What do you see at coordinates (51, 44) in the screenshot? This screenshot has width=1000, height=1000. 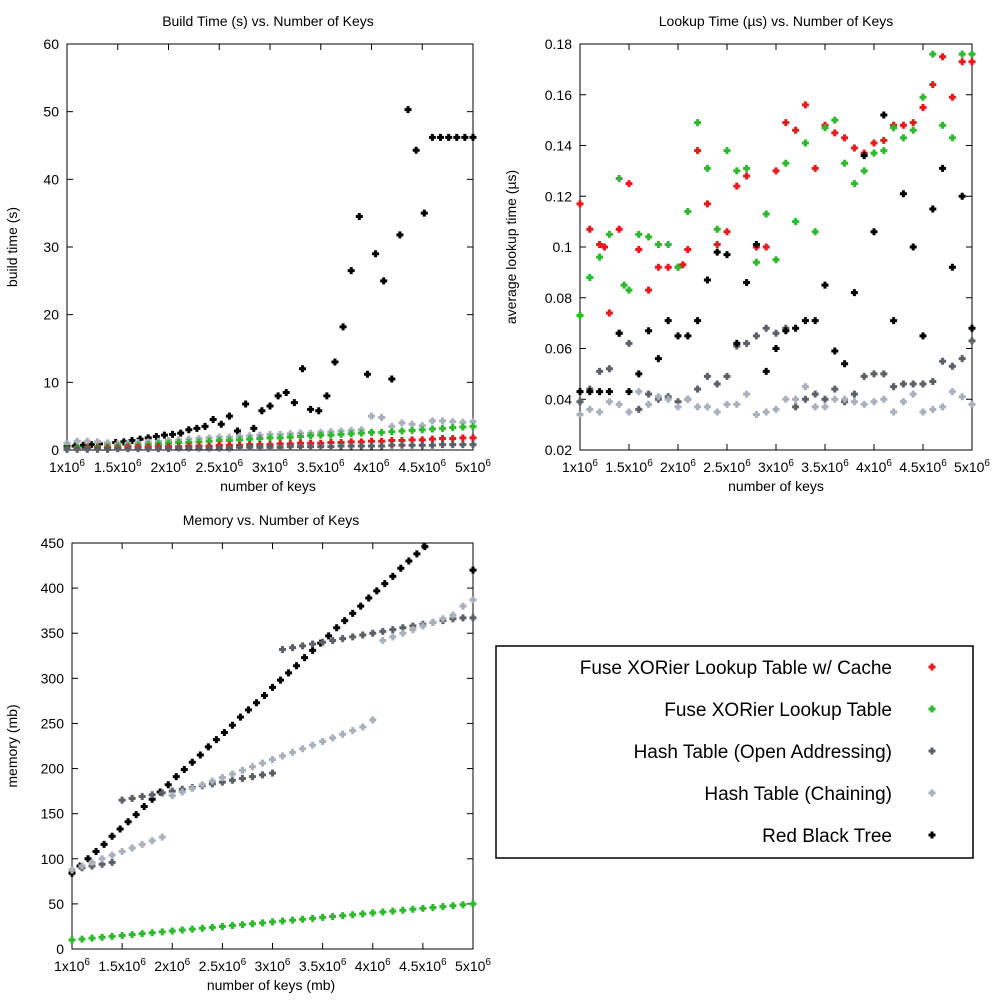 I see `y-tick-label: 60` at bounding box center [51, 44].